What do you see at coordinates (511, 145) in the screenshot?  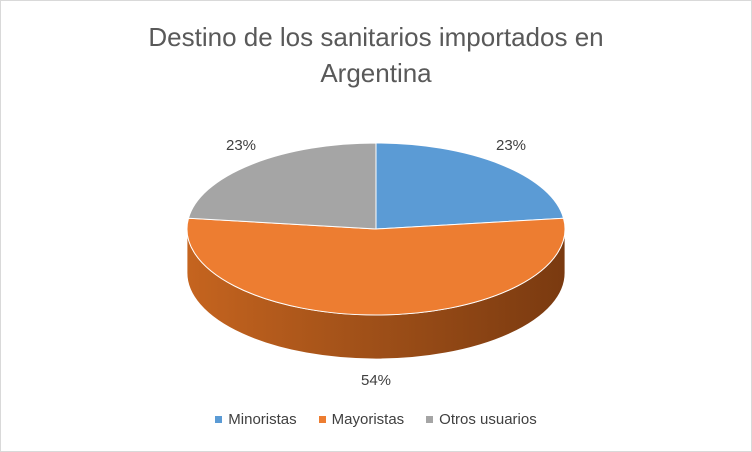 I see `data-label-minoristas: 23%` at bounding box center [511, 145].